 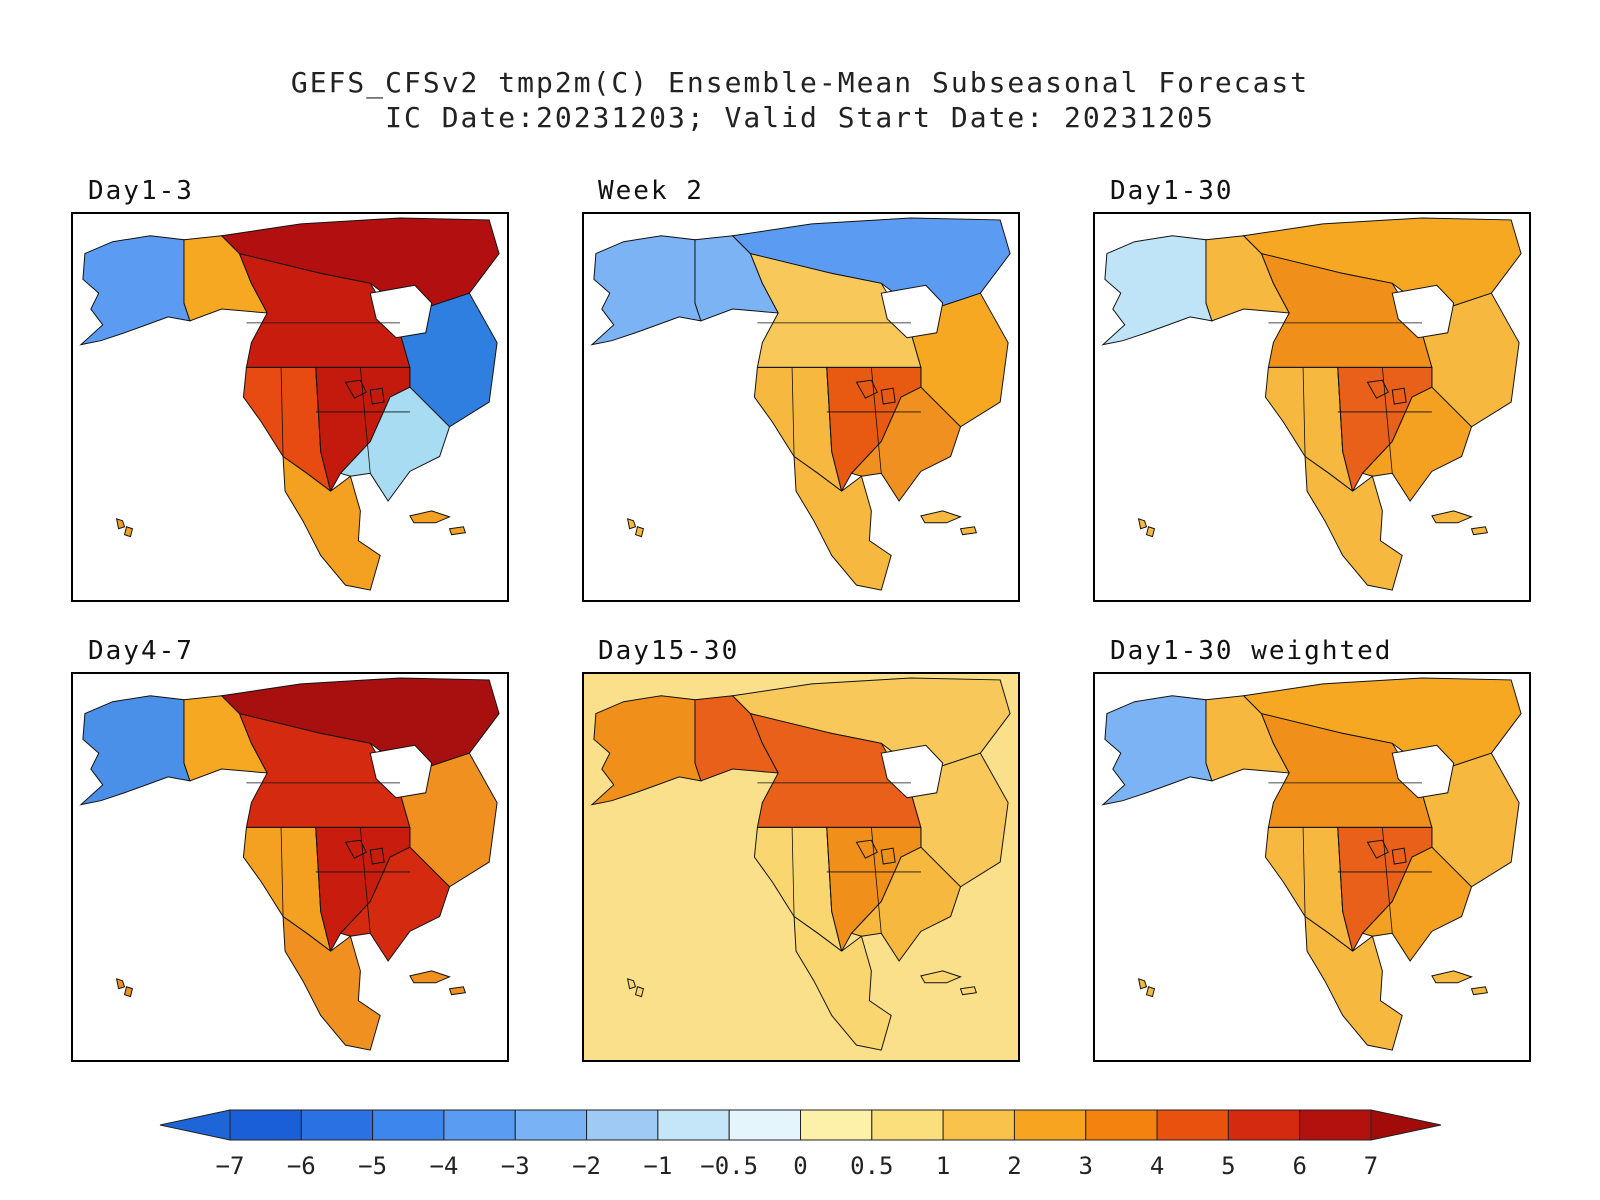 What do you see at coordinates (195, 1125) in the screenshot?
I see `colorbar-low-arrow` at bounding box center [195, 1125].